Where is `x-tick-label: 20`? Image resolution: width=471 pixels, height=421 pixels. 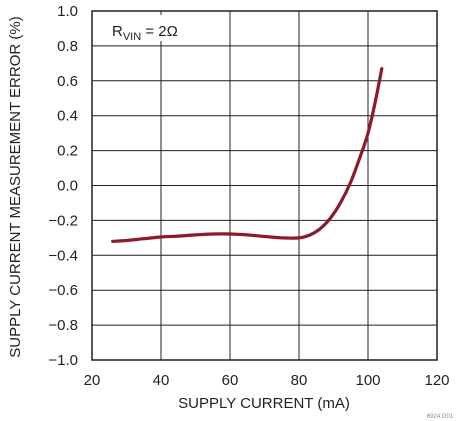
x-tick-label: 20 is located at coordinates (92, 380).